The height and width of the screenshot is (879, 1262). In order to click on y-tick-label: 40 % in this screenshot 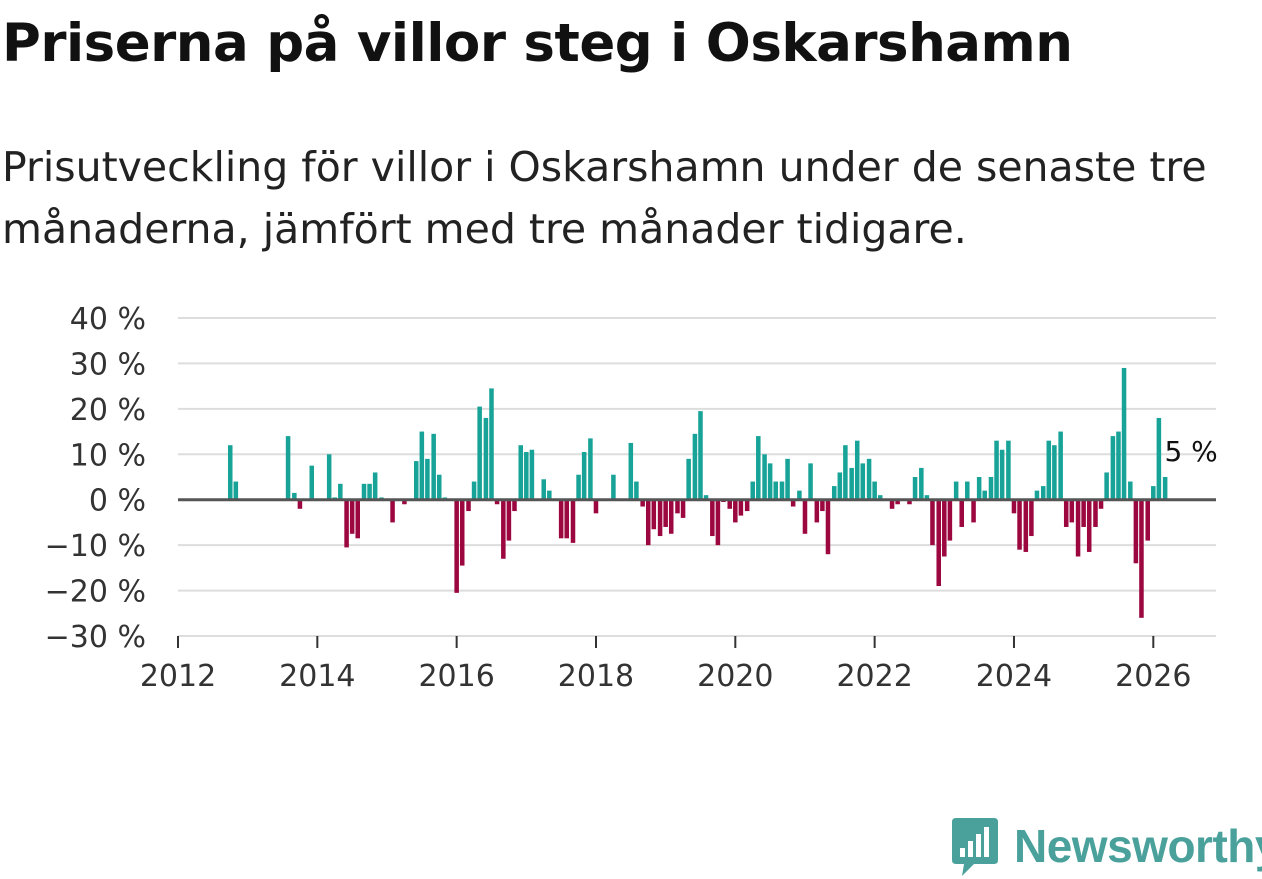, I will do `click(108, 319)`.